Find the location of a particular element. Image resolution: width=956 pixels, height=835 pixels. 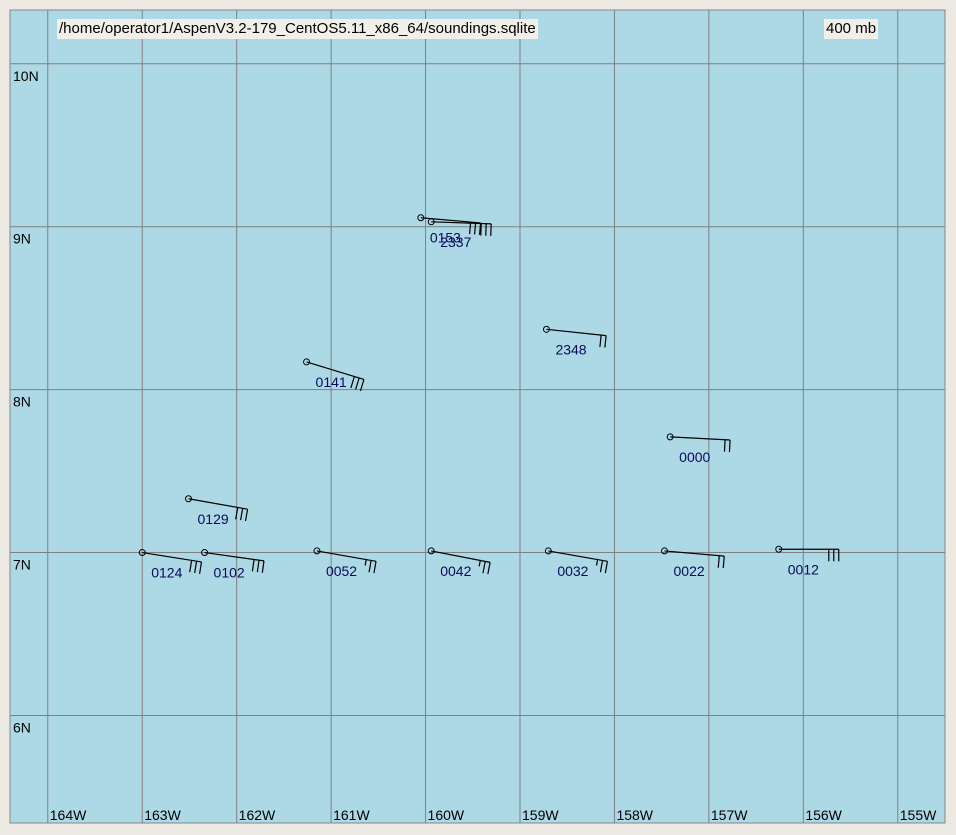

level: 400 mb is located at coordinates (851, 29).